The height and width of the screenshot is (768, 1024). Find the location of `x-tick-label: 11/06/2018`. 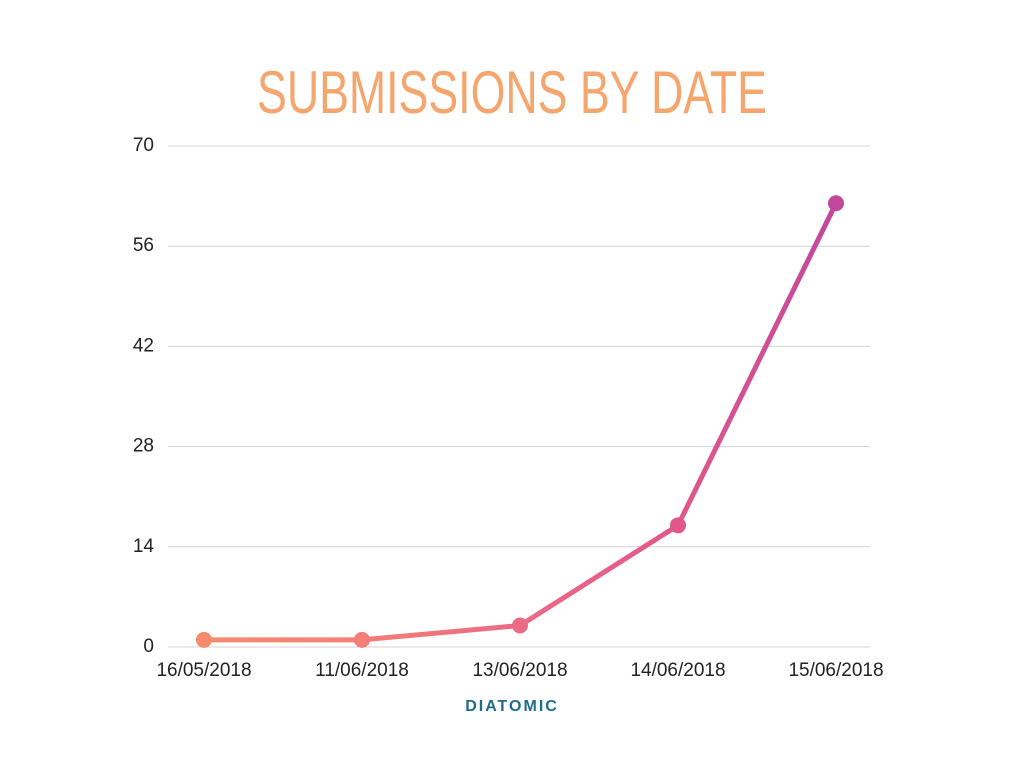

x-tick-label: 11/06/2018 is located at coordinates (362, 670).